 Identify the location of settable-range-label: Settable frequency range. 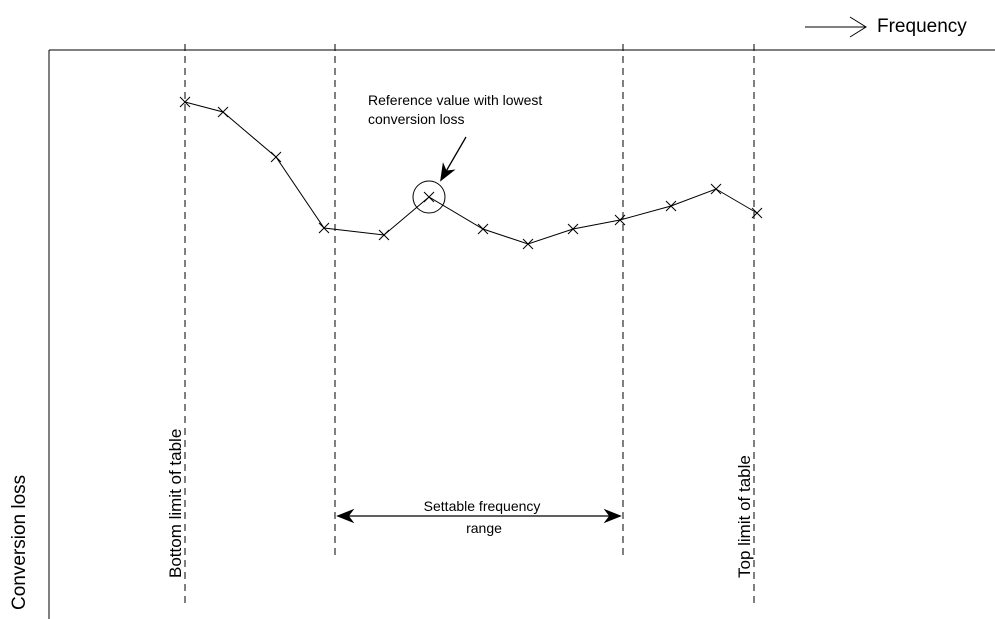
(484, 517).